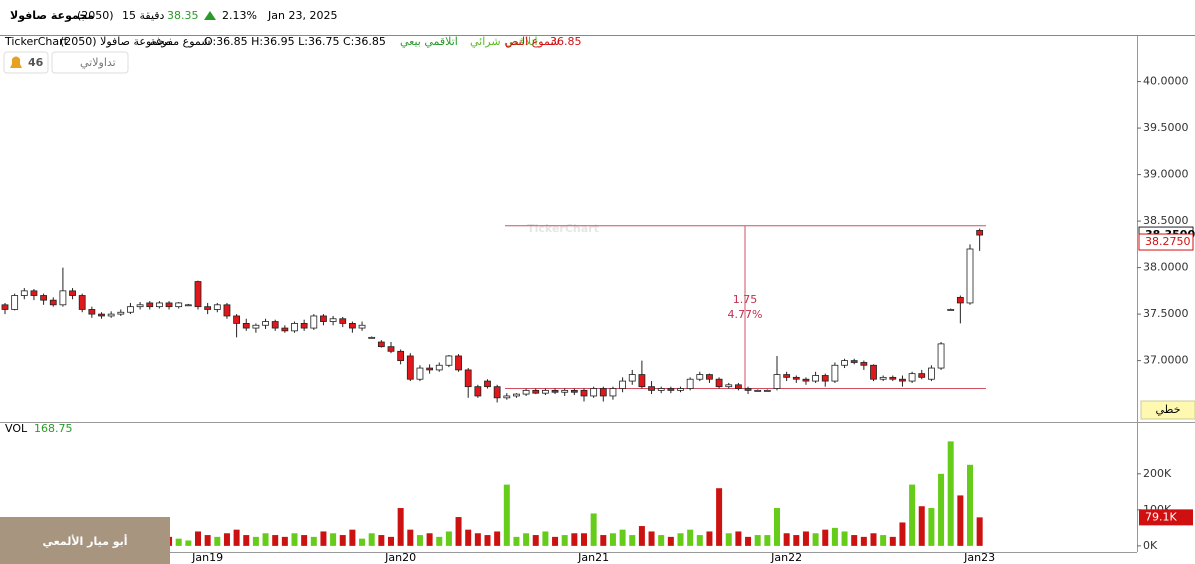  Describe the element at coordinates (115, 41) in the screenshot. I see `info-name: مجموعة صافولا (2050)` at that location.